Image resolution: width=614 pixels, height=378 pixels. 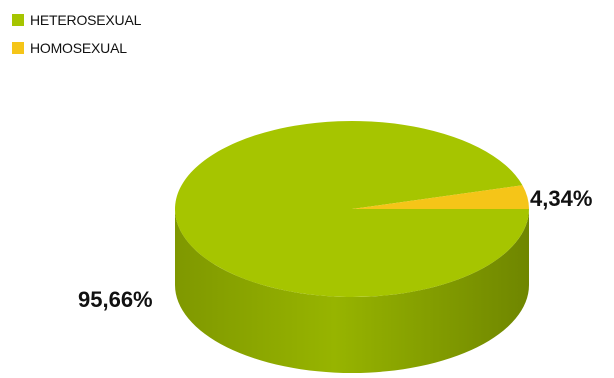 I want to click on data-label-homosexual: 4,34%, so click(x=561, y=198).